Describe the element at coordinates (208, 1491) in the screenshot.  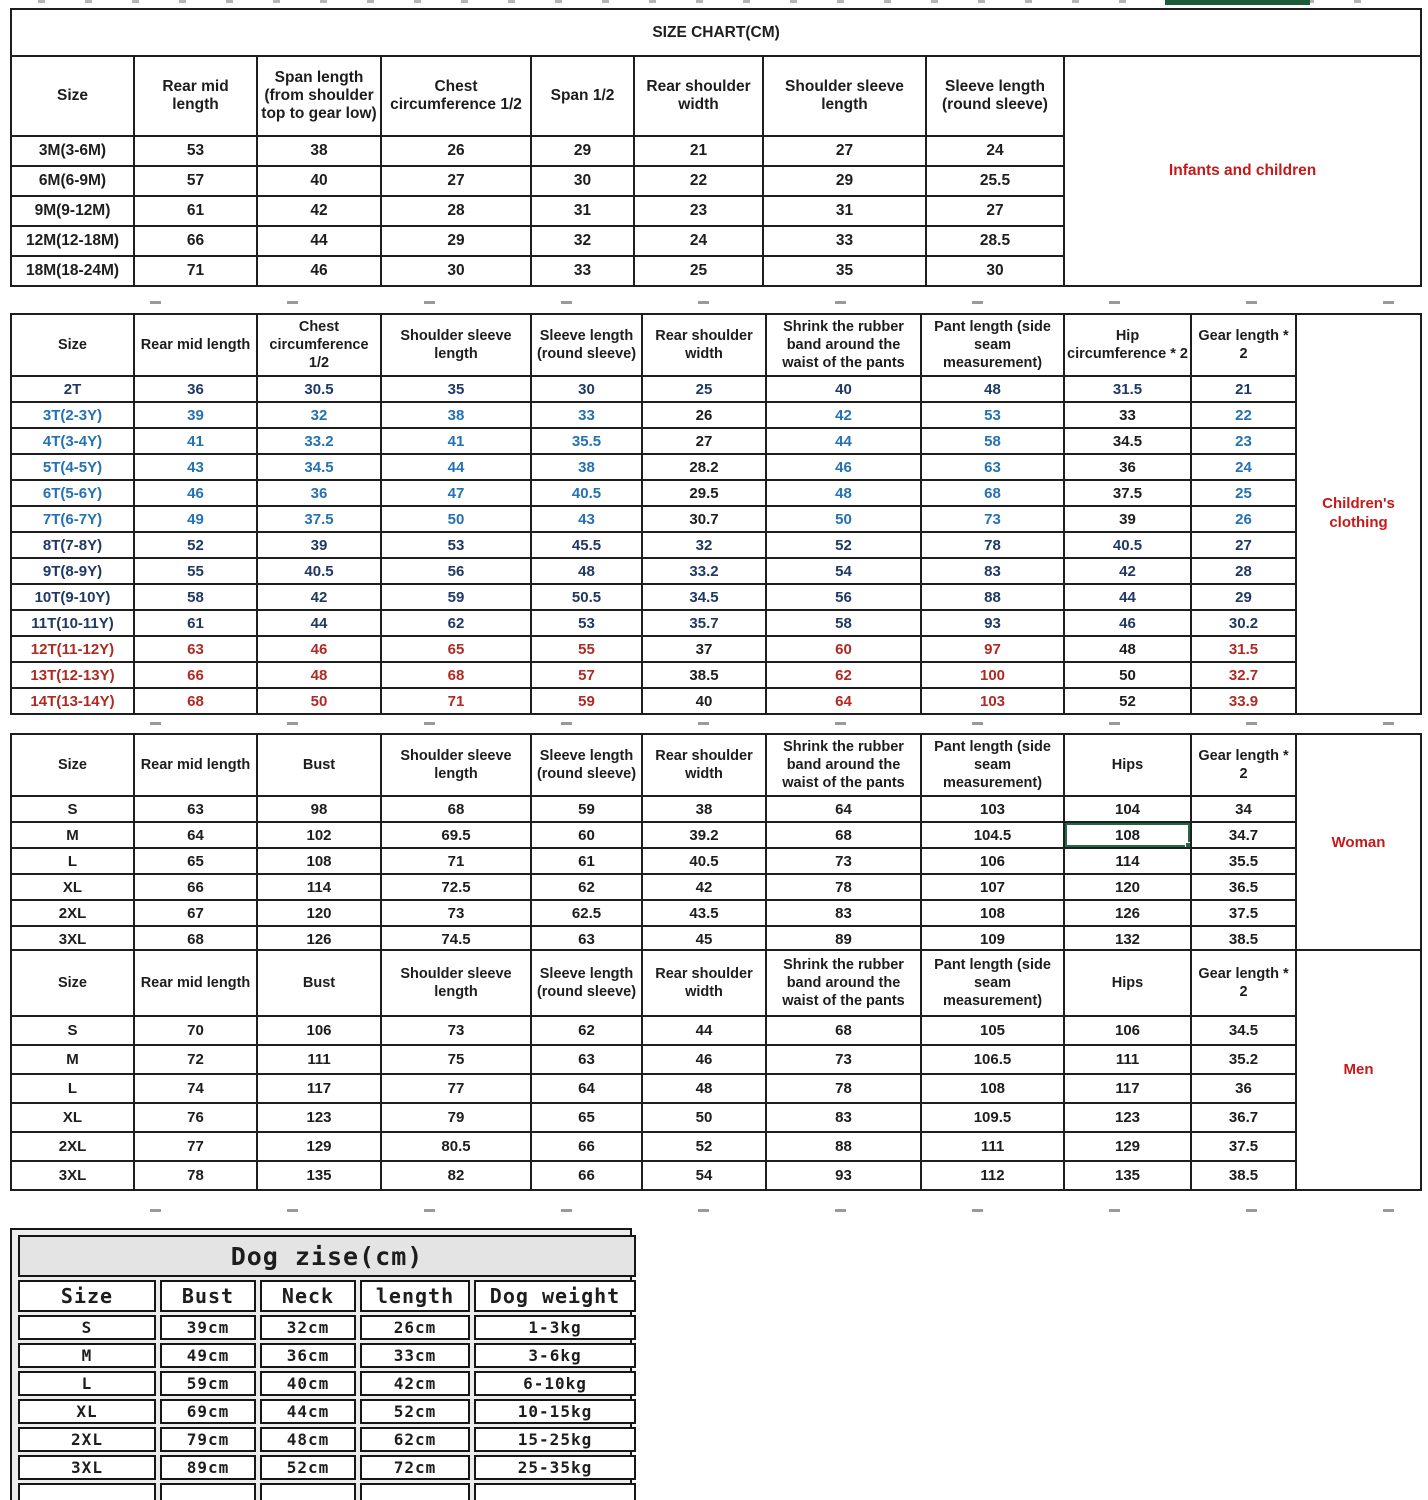
I see `cell: 99cm` at that location.